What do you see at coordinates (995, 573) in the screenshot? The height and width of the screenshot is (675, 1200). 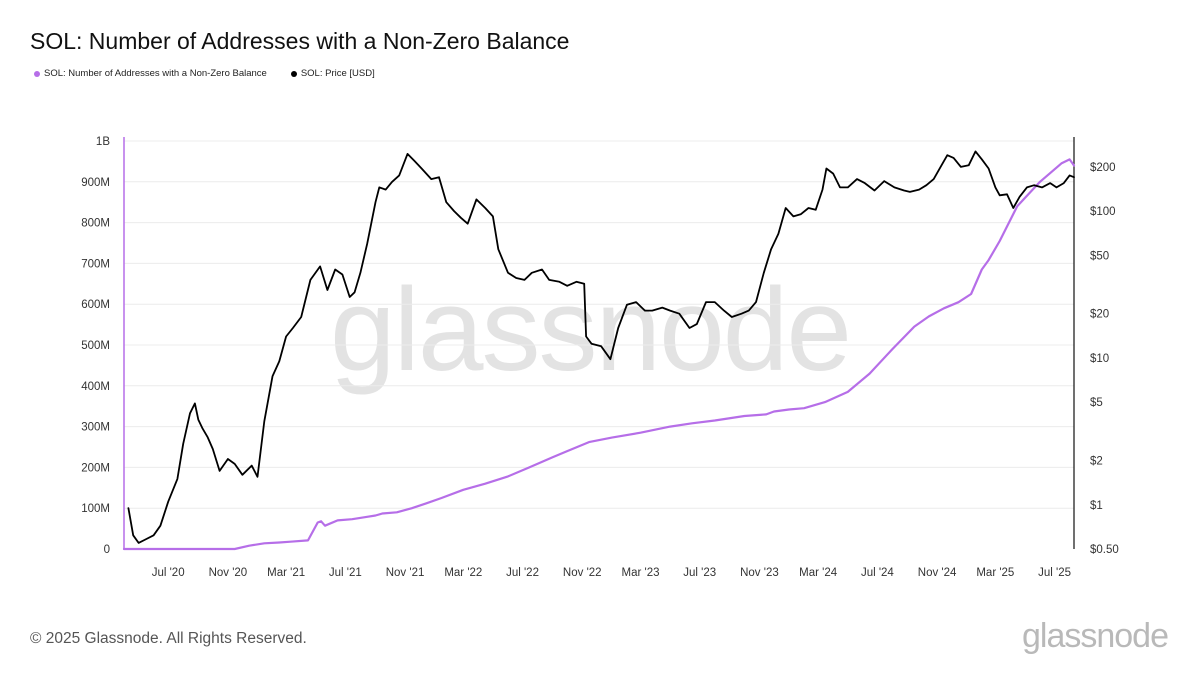 I see `x-tick-label: Mar '25` at bounding box center [995, 573].